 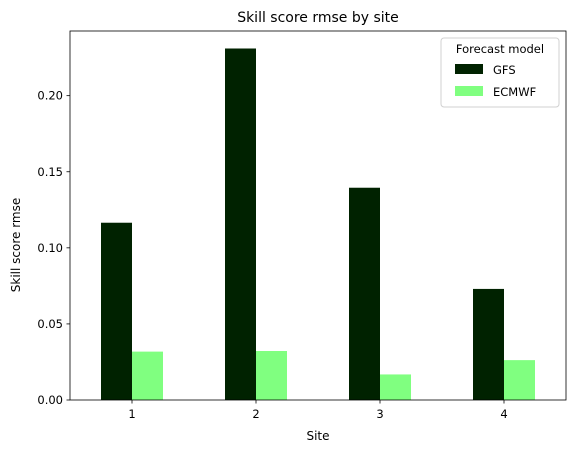 I want to click on x-tick-label: 4, so click(x=503, y=414).